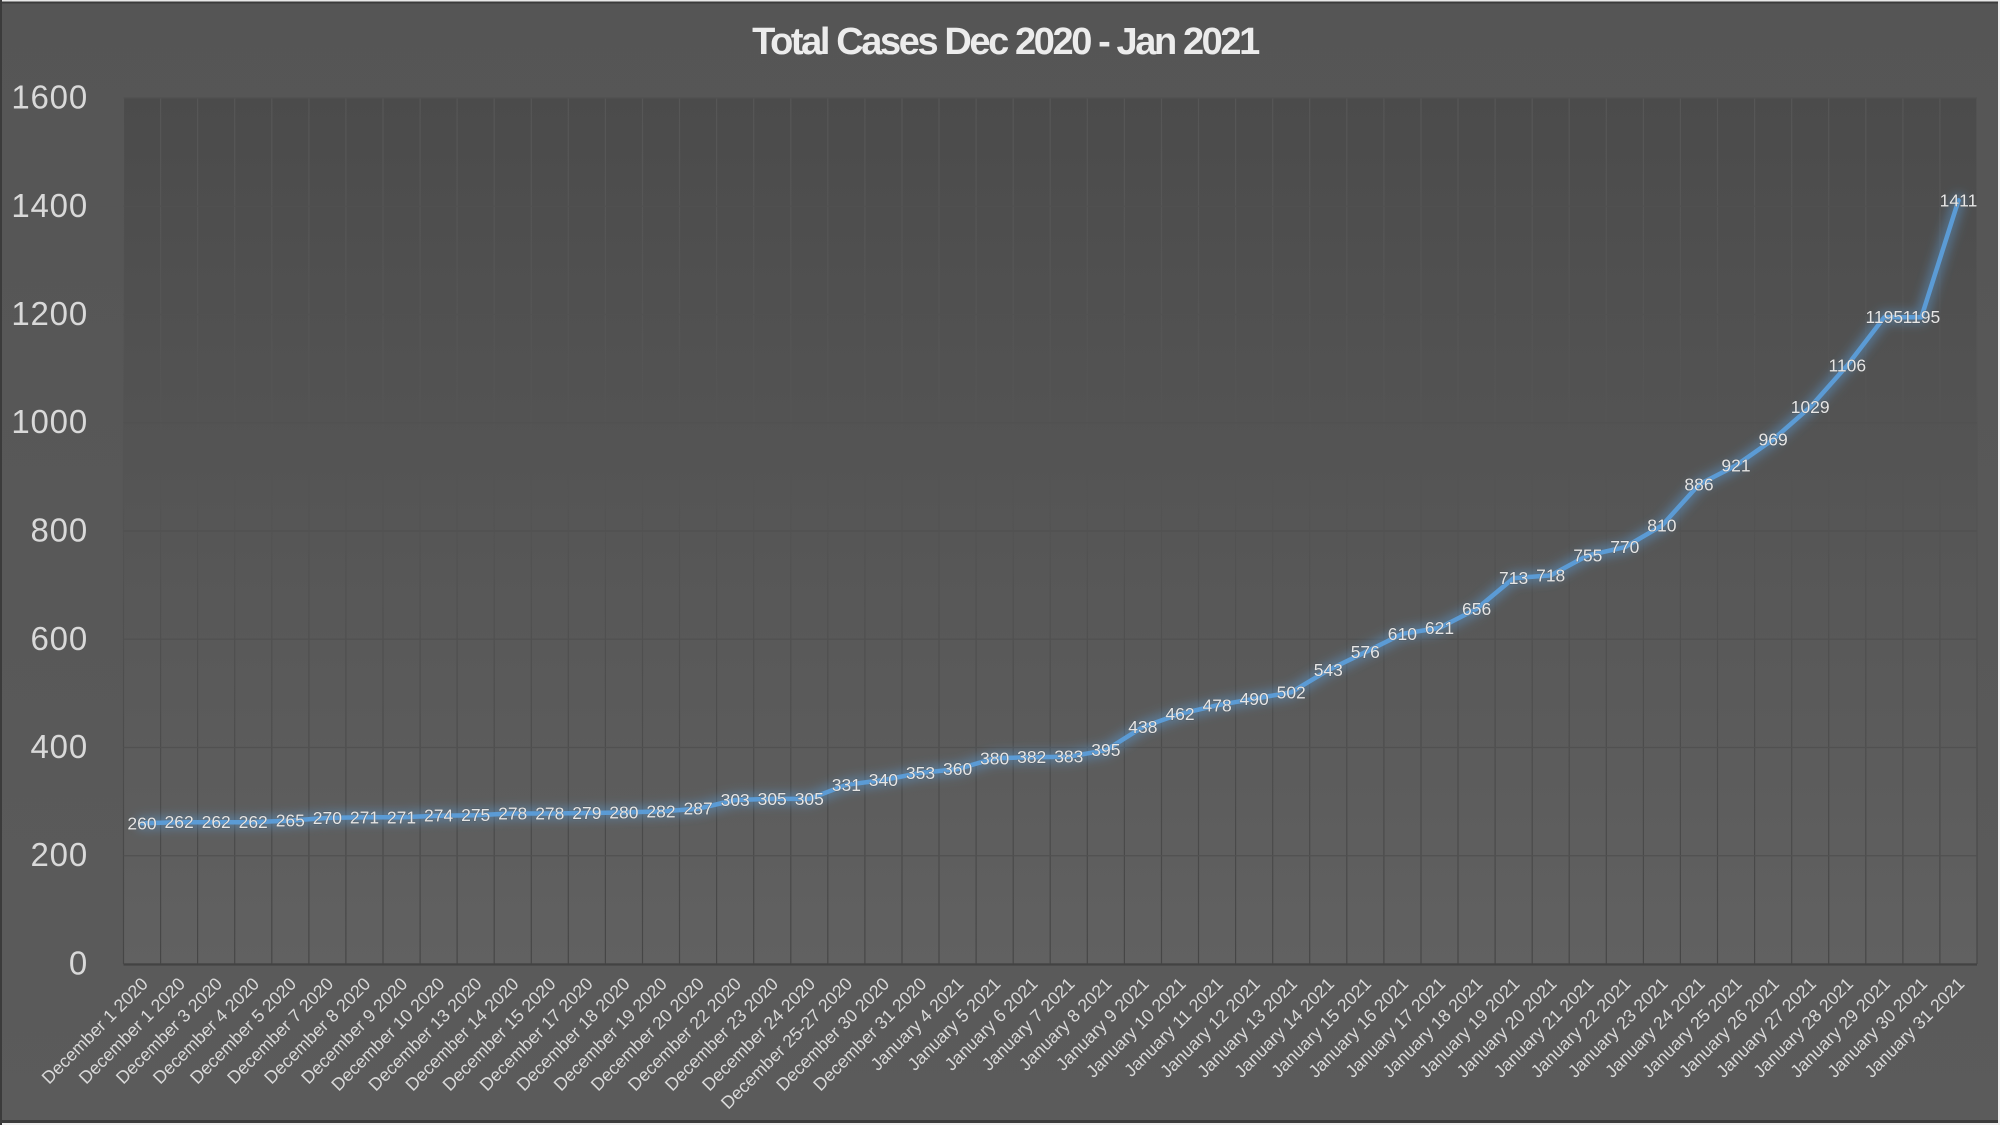 The image size is (2000, 1125). What do you see at coordinates (883, 780) in the screenshot?
I see `svg-text: 340` at bounding box center [883, 780].